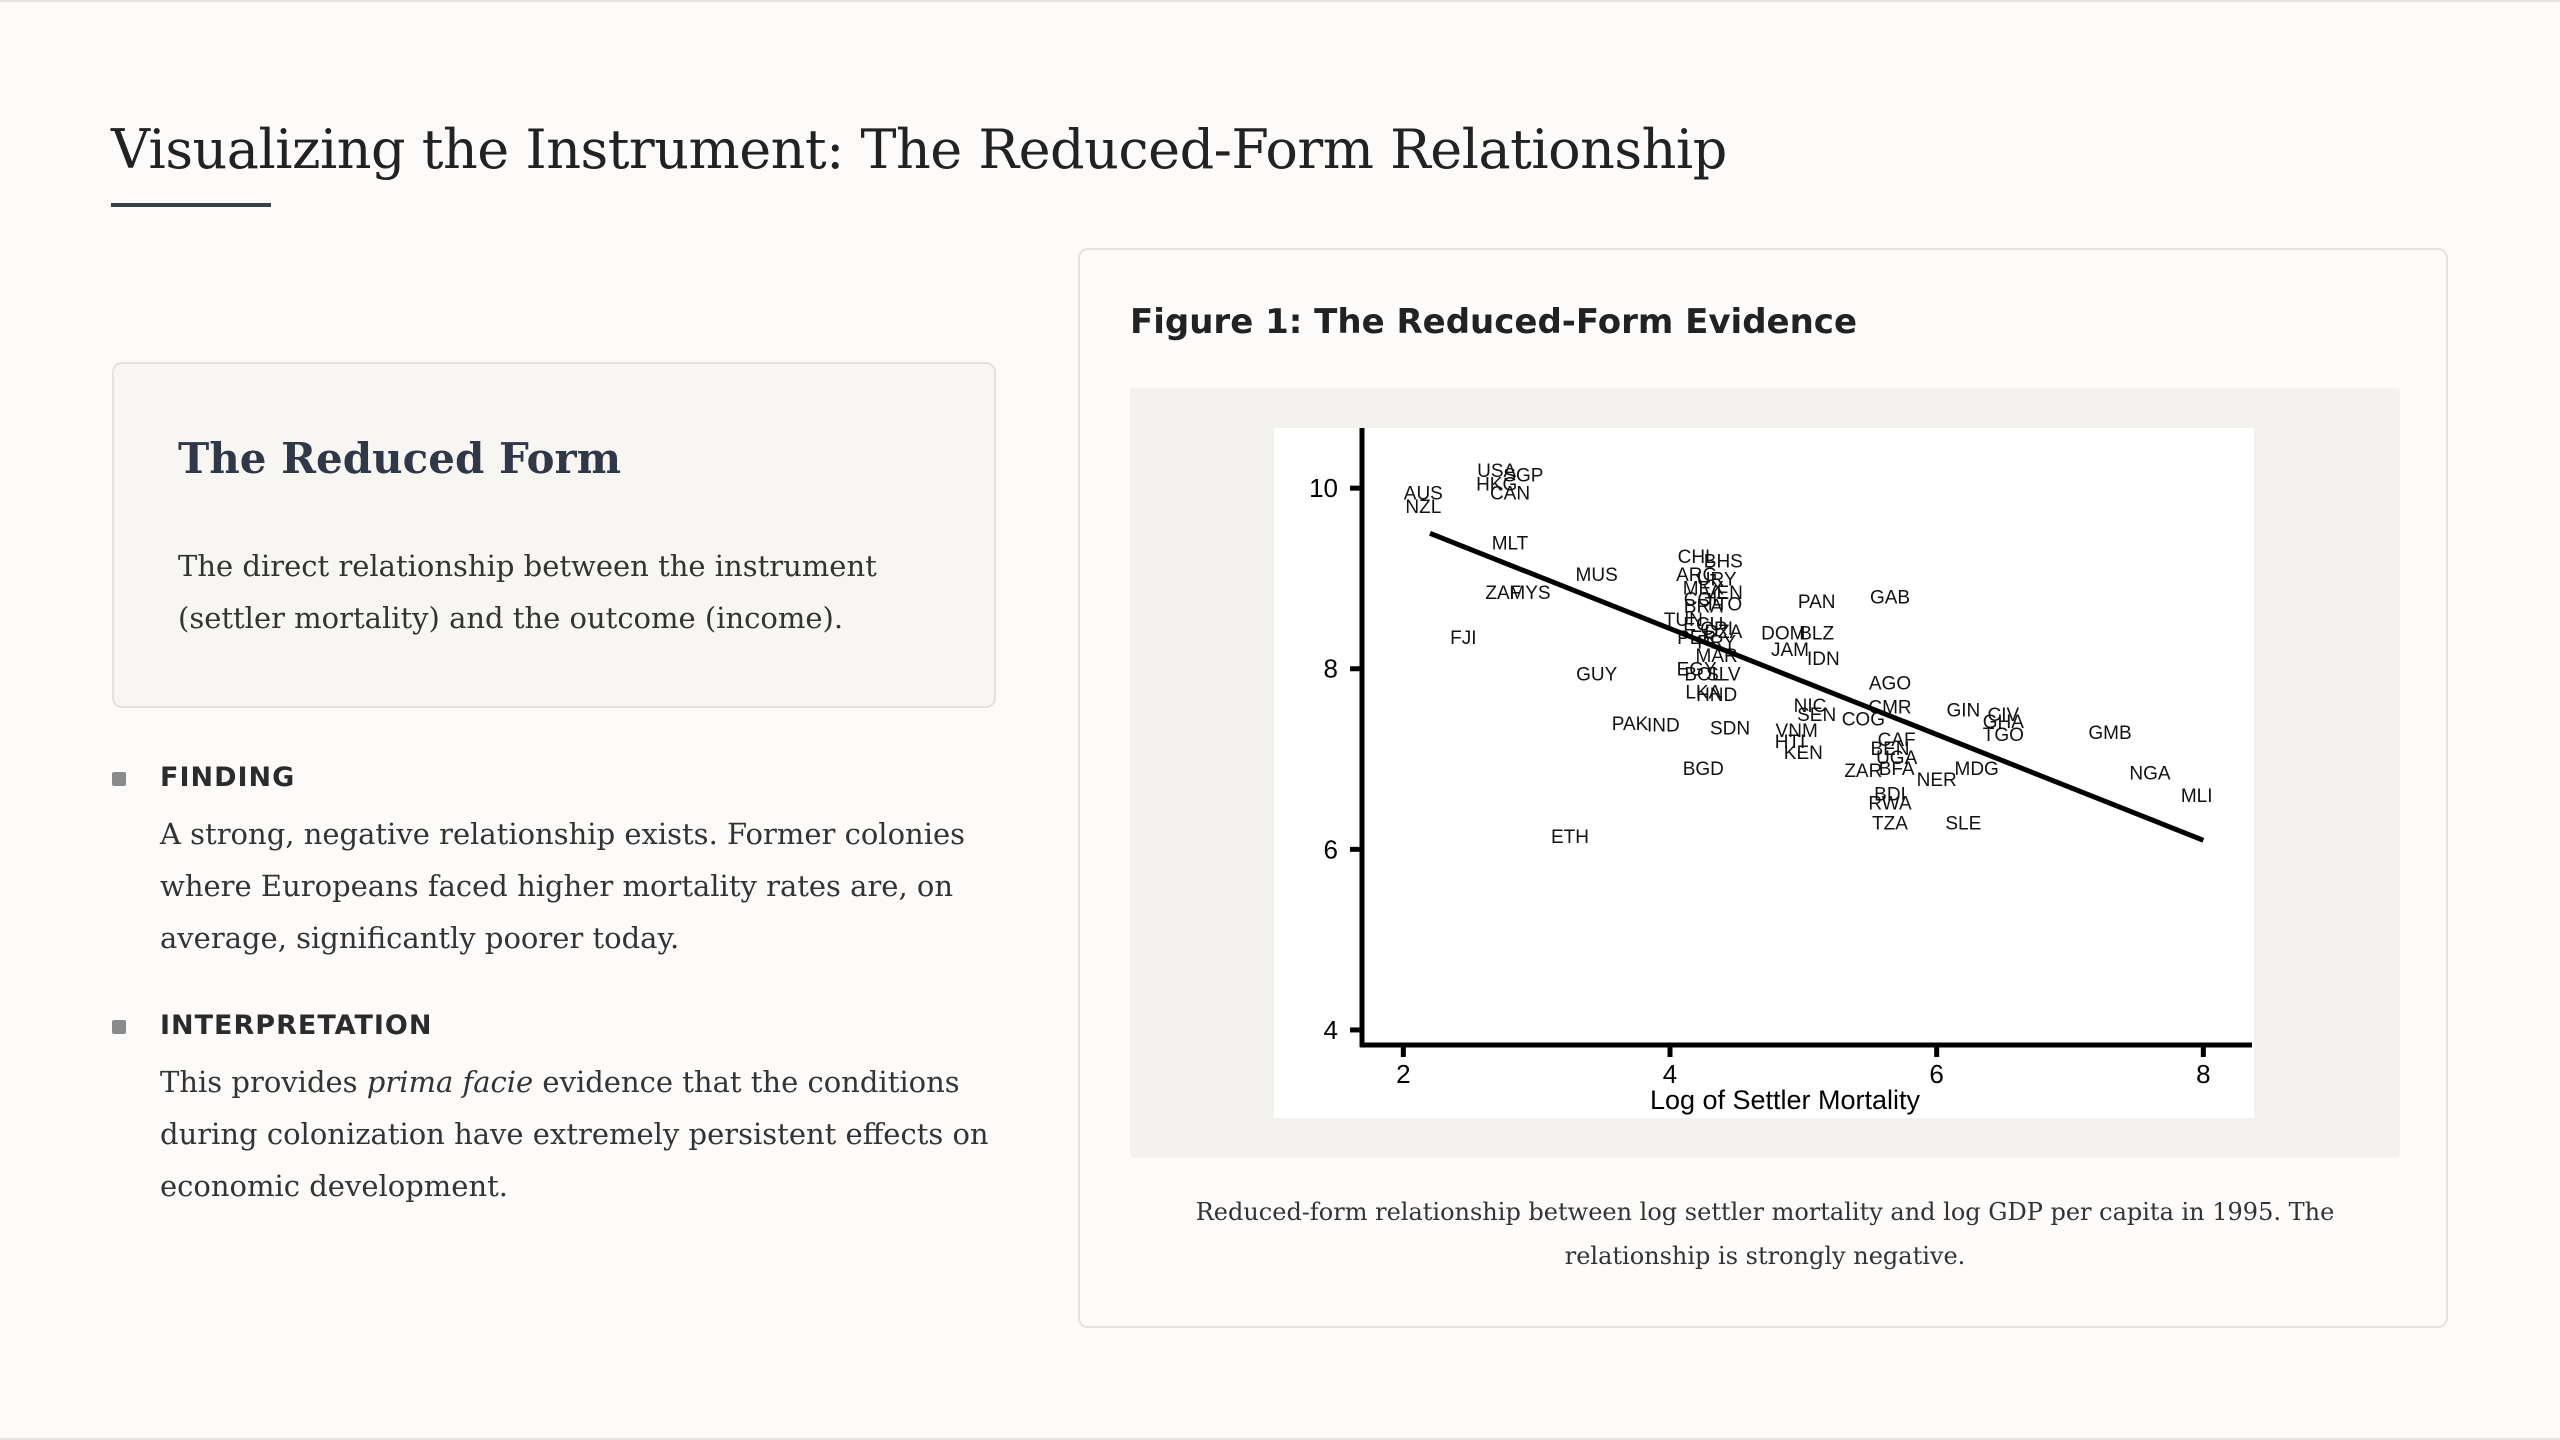  What do you see at coordinates (1597, 575) in the screenshot?
I see `country-point-mus: MUS` at bounding box center [1597, 575].